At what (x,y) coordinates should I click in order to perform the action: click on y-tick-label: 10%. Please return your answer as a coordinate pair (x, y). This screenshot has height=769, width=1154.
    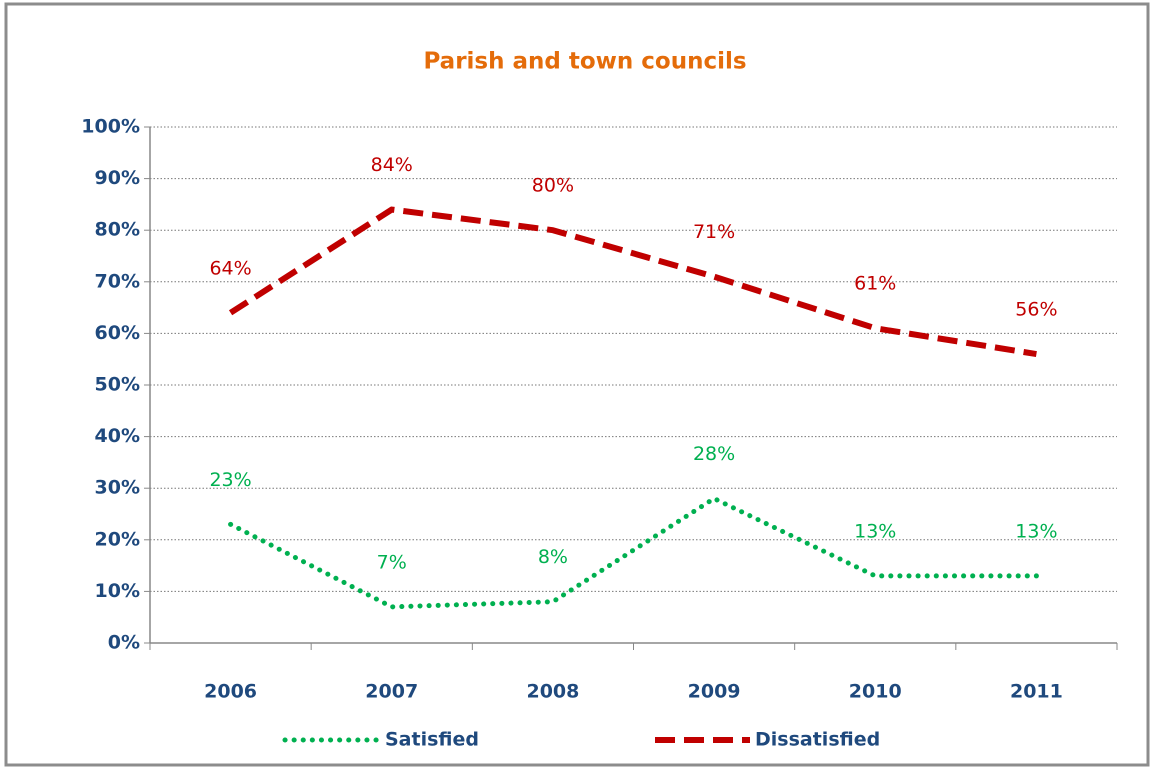
    Looking at the image, I should click on (117, 591).